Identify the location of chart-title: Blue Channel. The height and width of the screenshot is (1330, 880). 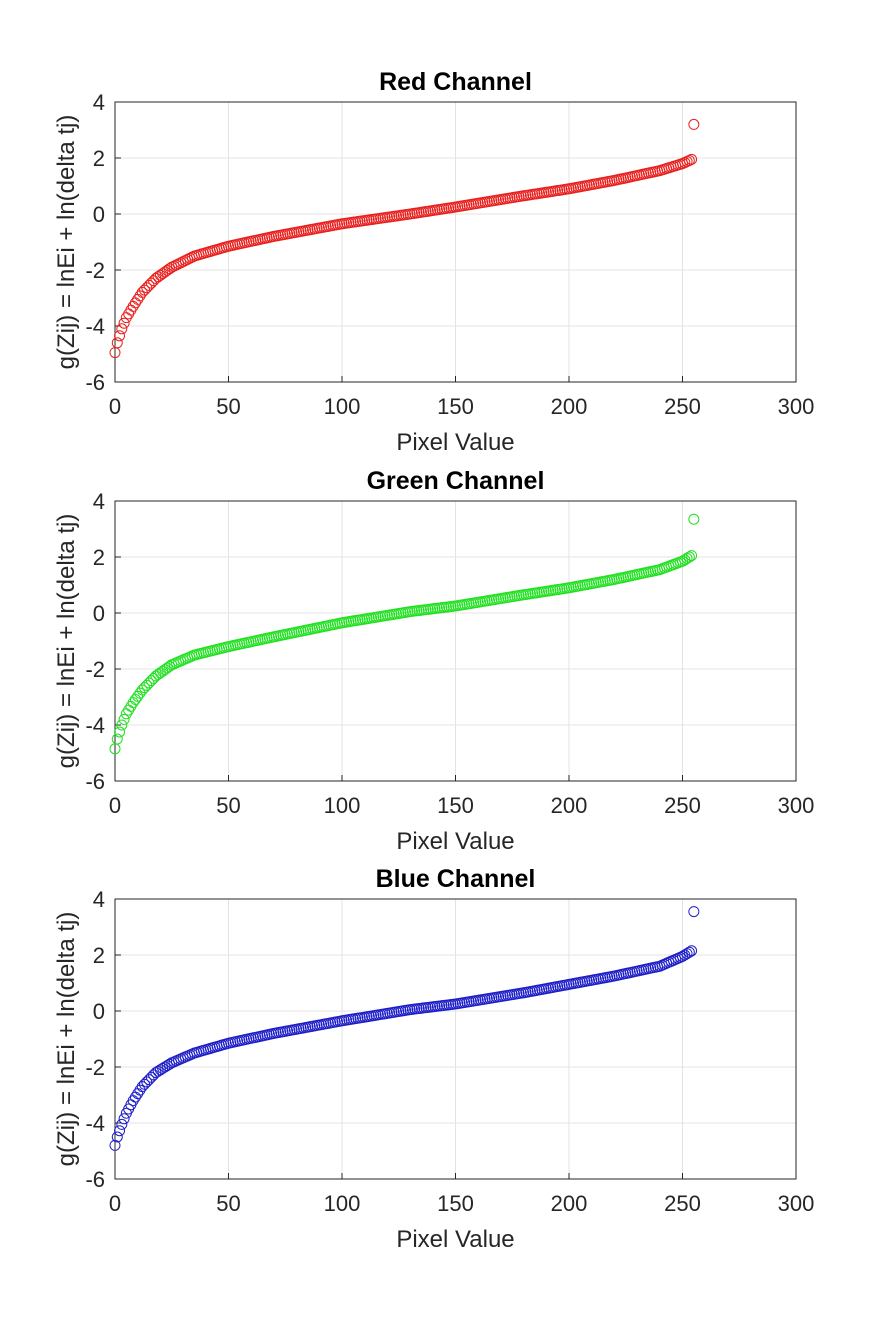
(456, 879).